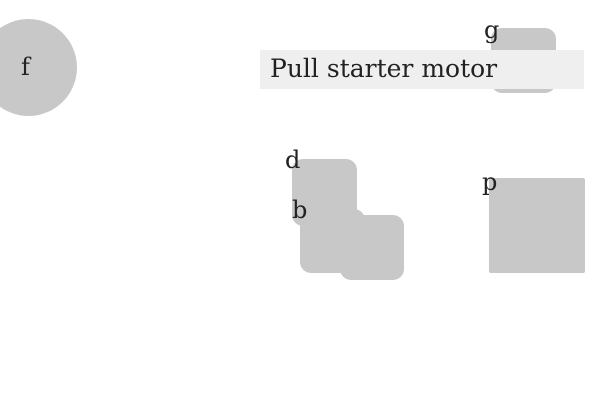  What do you see at coordinates (300, 210) in the screenshot?
I see `shape-label-b: b` at bounding box center [300, 210].